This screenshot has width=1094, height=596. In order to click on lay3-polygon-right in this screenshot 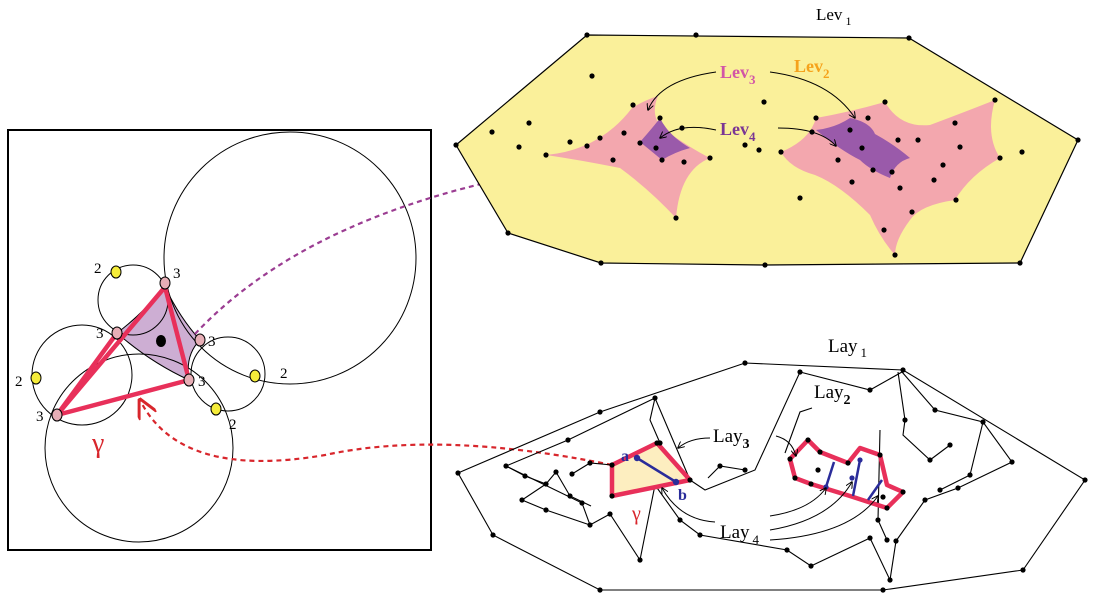, I will do `click(846, 474)`.